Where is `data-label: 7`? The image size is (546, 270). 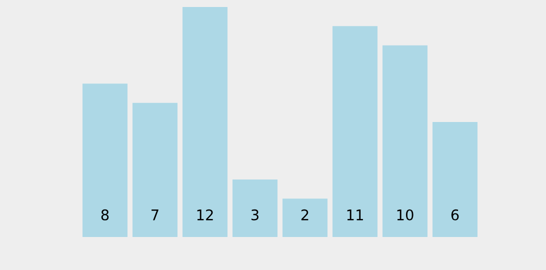 data-label: 7 is located at coordinates (155, 215).